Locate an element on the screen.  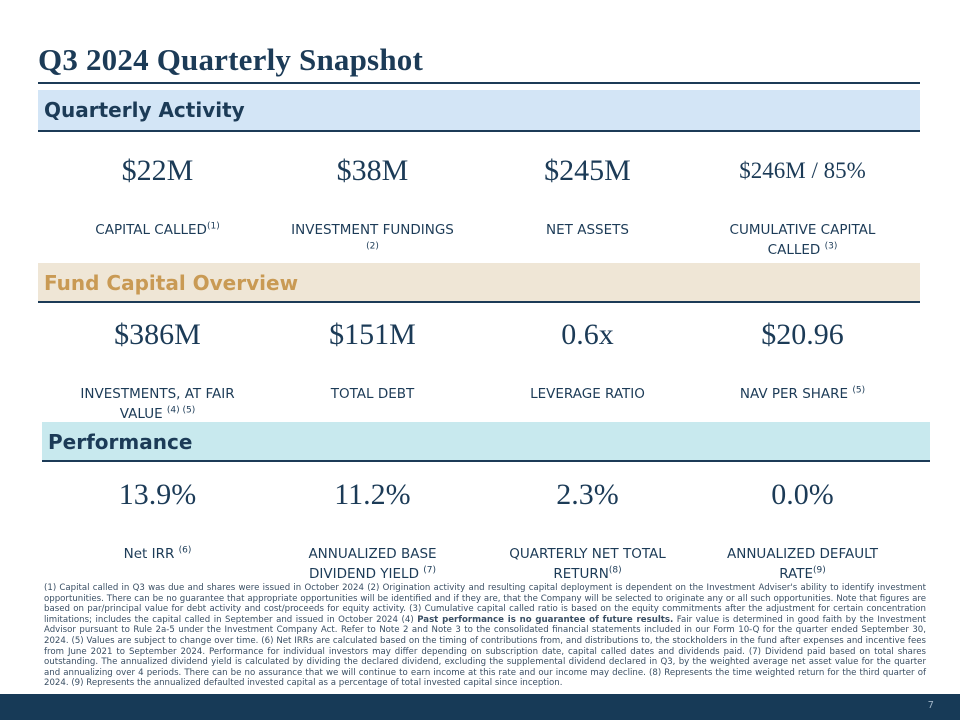
metric-net-assets: $245M NET ASSETS is located at coordinates (587, 204).